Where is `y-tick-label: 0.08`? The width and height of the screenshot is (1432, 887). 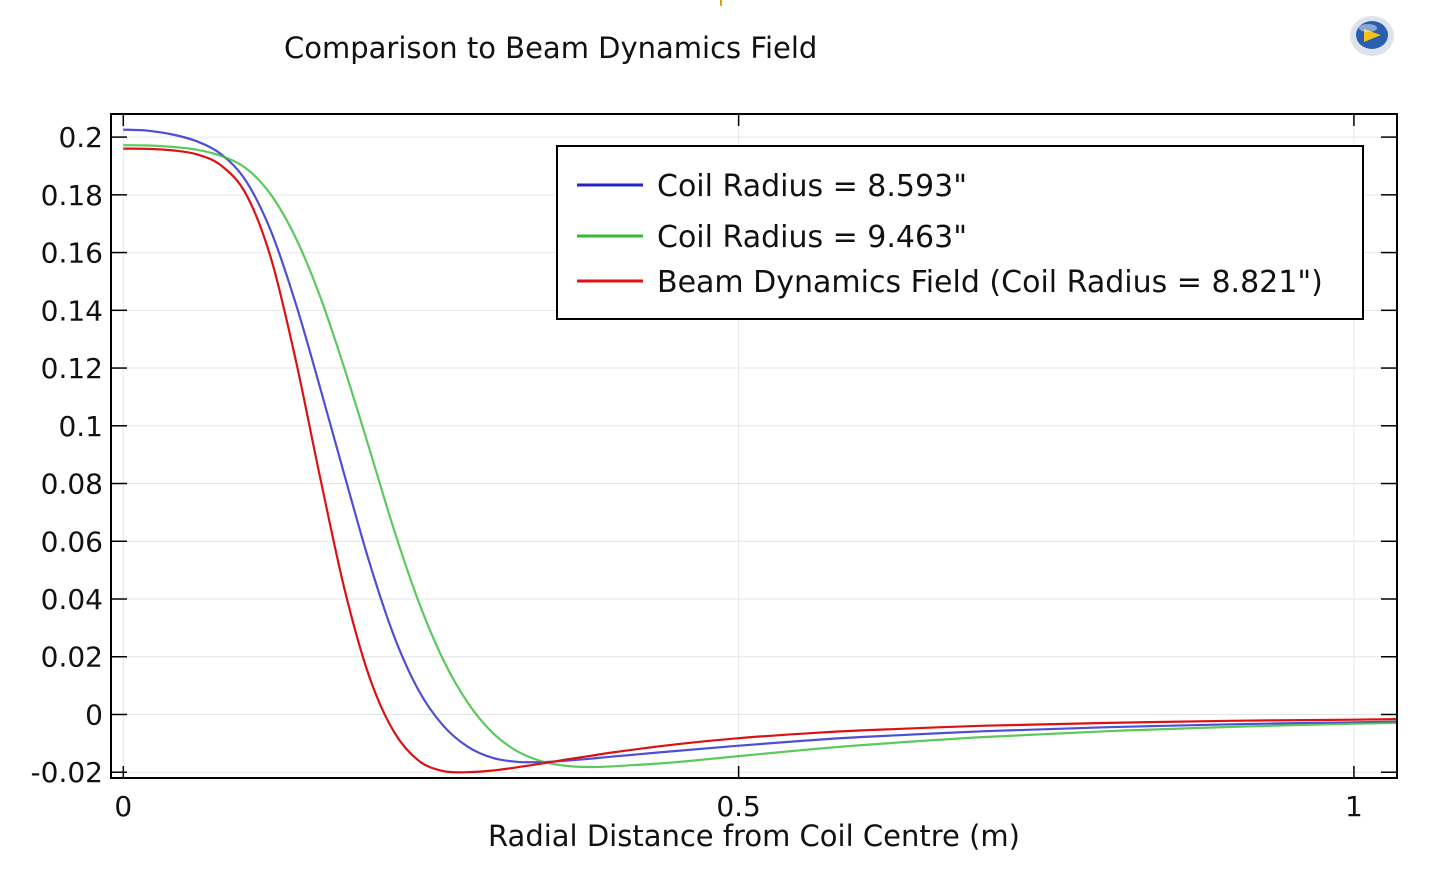
y-tick-label: 0.08 is located at coordinates (72, 484).